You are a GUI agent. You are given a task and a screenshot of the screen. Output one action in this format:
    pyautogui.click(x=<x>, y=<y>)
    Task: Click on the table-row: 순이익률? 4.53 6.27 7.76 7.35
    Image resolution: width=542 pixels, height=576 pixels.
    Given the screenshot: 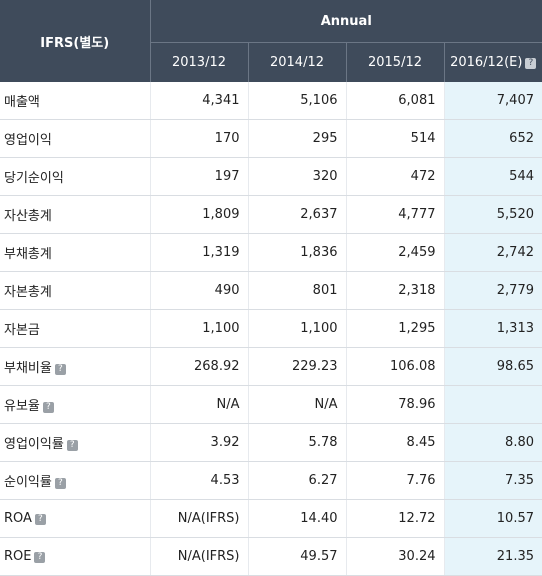 What is the action you would take?
    pyautogui.click(x=271, y=480)
    